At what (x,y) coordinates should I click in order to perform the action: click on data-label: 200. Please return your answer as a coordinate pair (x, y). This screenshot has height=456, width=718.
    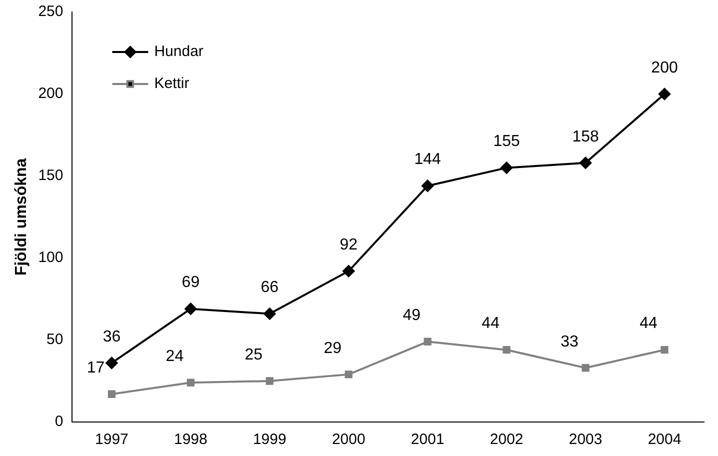
    Looking at the image, I should click on (664, 67).